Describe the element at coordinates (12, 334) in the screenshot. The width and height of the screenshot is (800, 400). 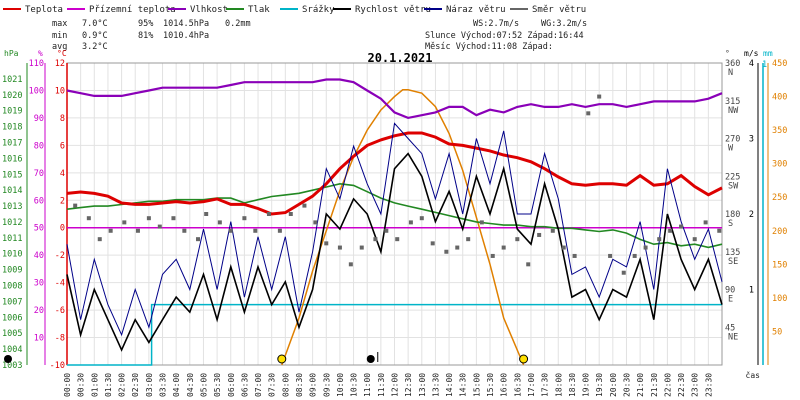
I see `tick-hpa-1005: 1005` at that location.